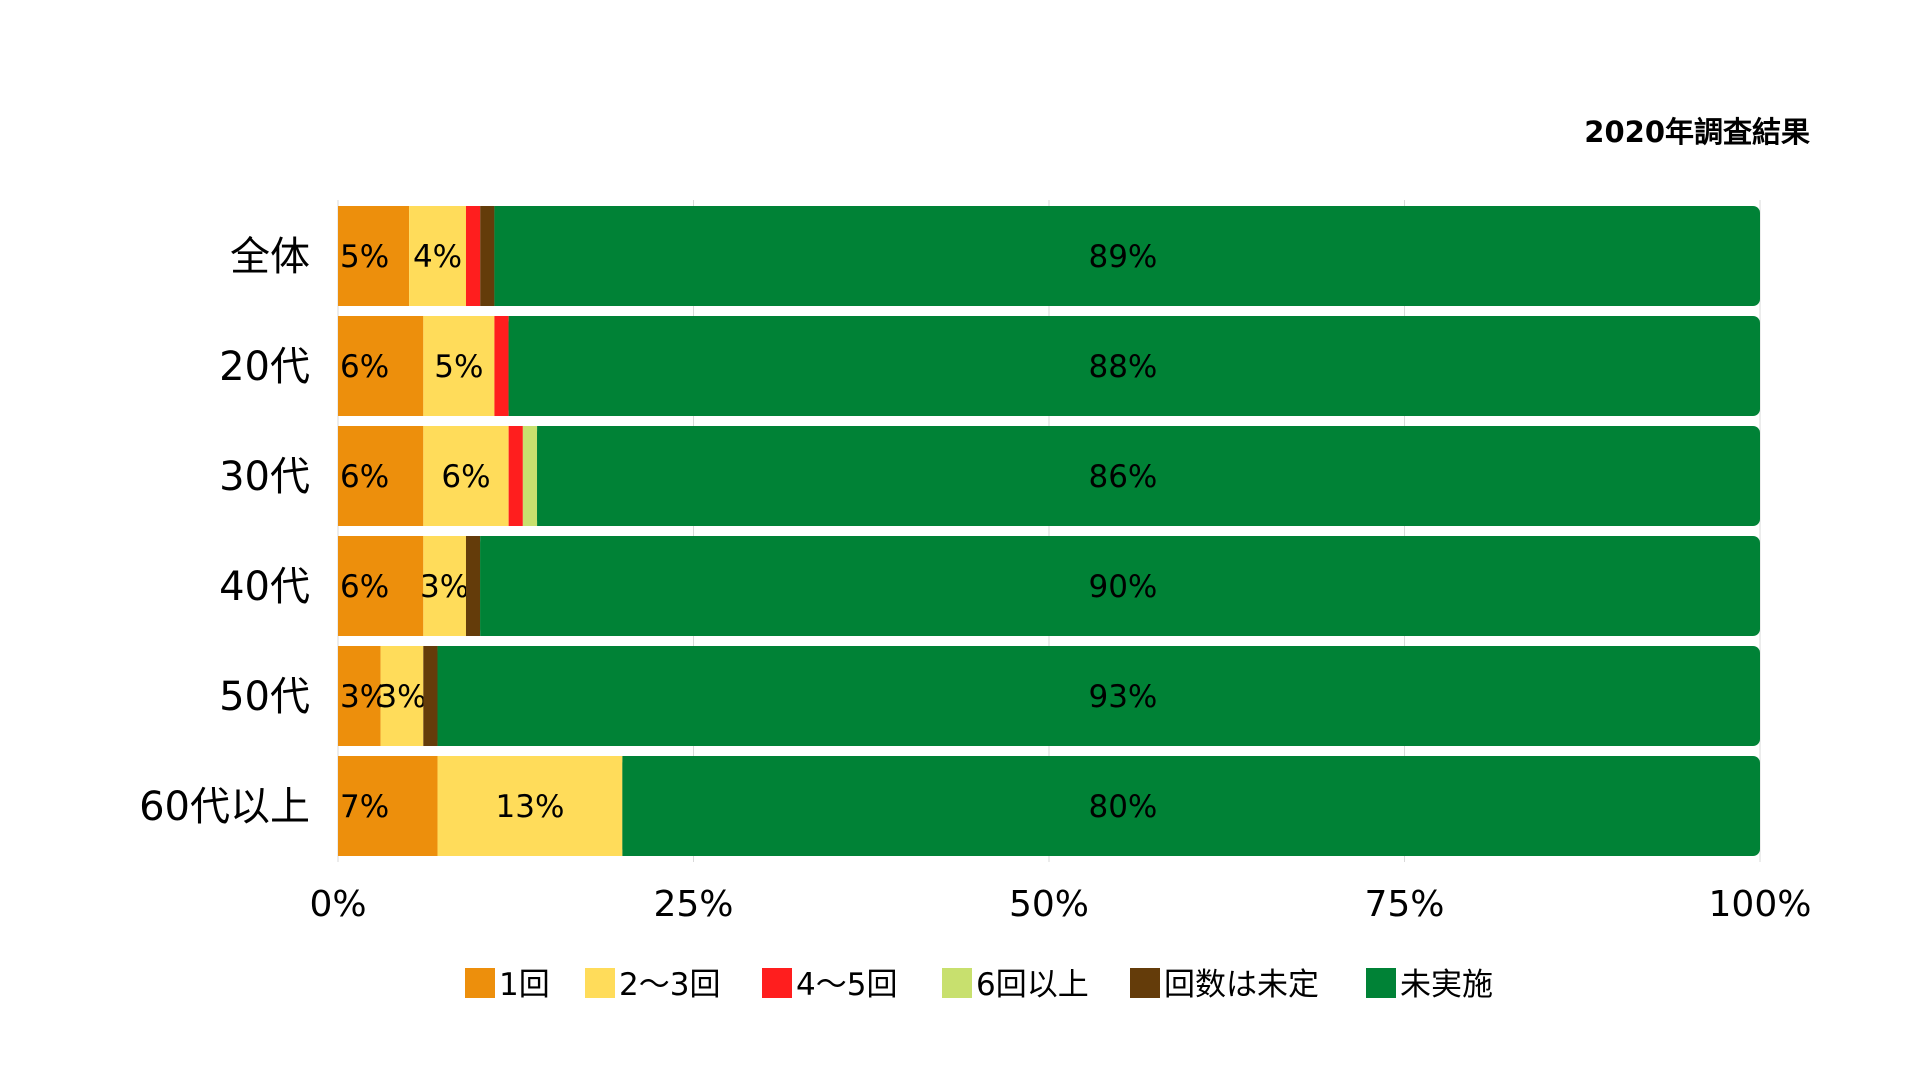  What do you see at coordinates (1446, 985) in the screenshot?
I see `legend-label: 未実施` at bounding box center [1446, 985].